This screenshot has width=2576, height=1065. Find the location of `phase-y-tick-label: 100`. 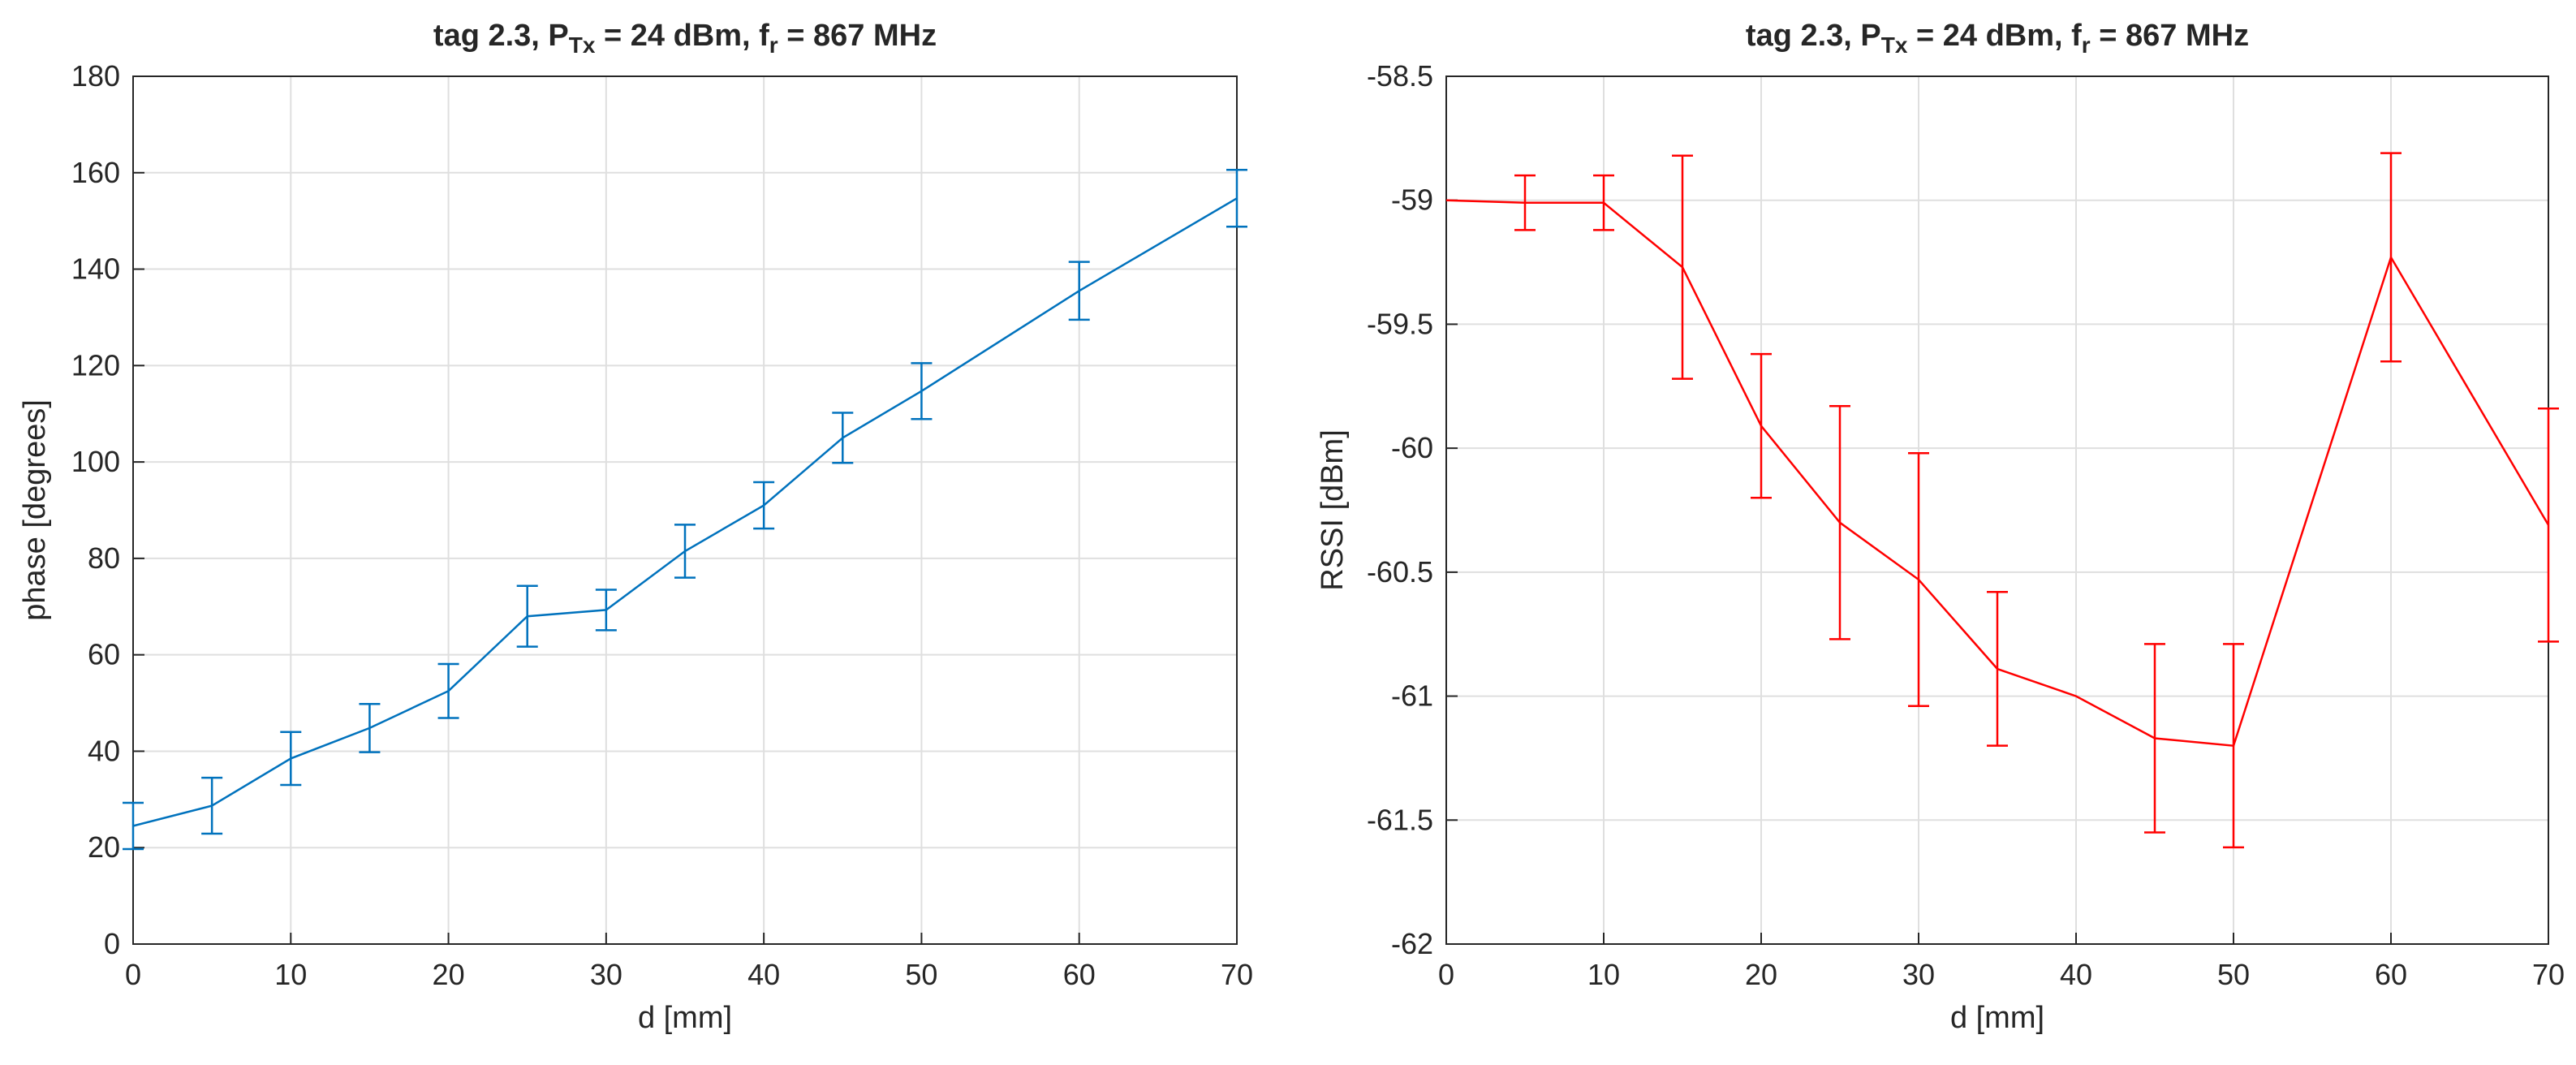

phase-y-tick-label: 100 is located at coordinates (96, 462).